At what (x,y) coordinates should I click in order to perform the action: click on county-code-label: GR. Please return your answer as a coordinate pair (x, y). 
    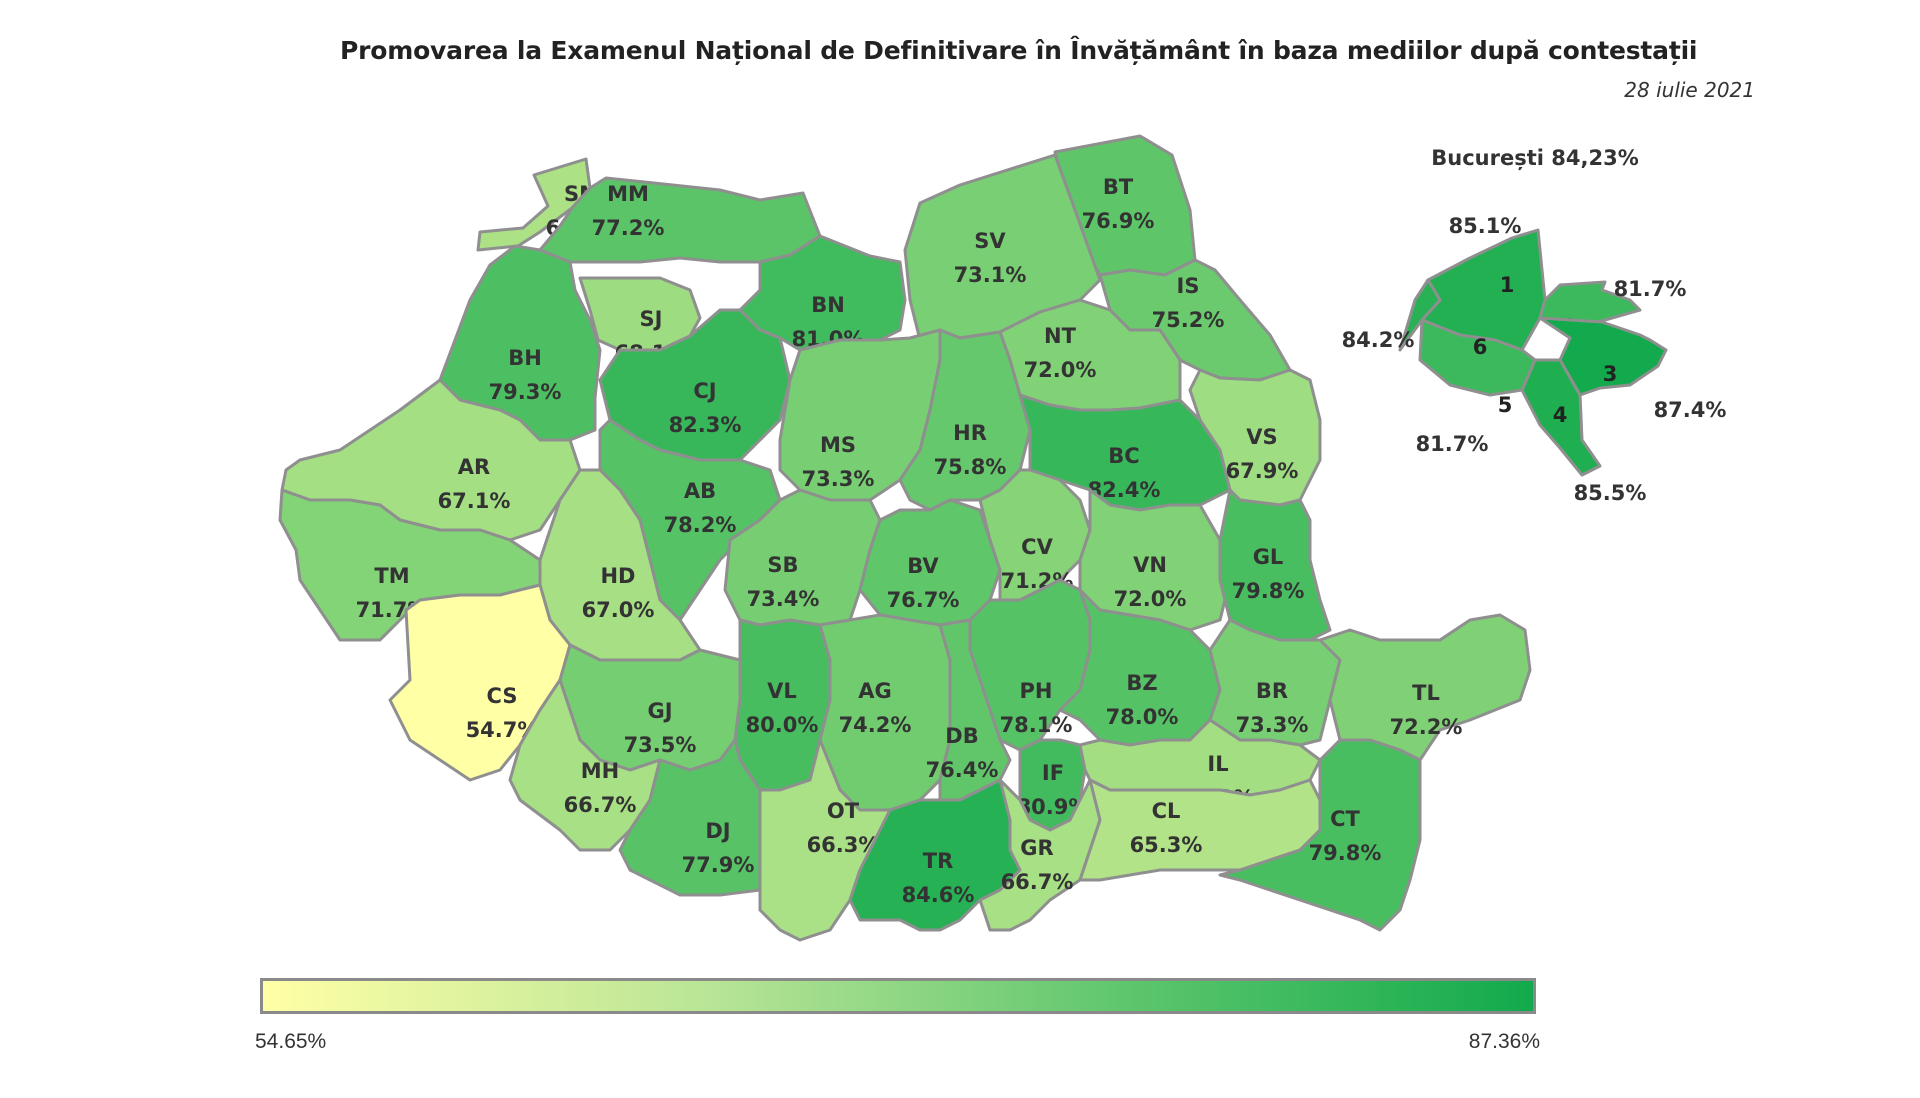
    Looking at the image, I should click on (1036, 848).